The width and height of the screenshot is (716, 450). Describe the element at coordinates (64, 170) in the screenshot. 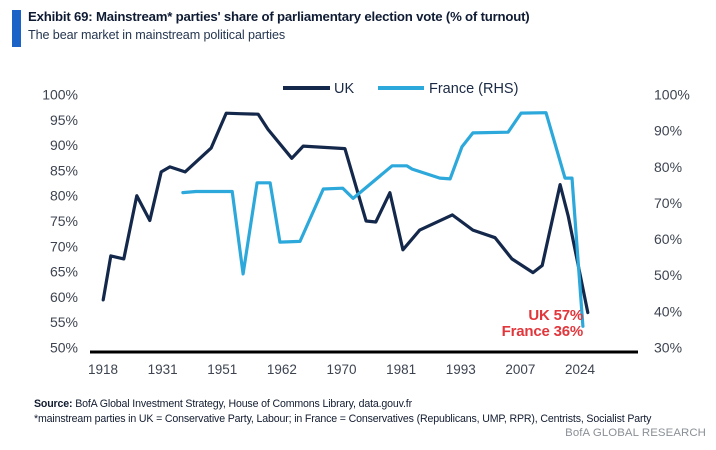

I see `left-axis-tick-label: 85%` at that location.